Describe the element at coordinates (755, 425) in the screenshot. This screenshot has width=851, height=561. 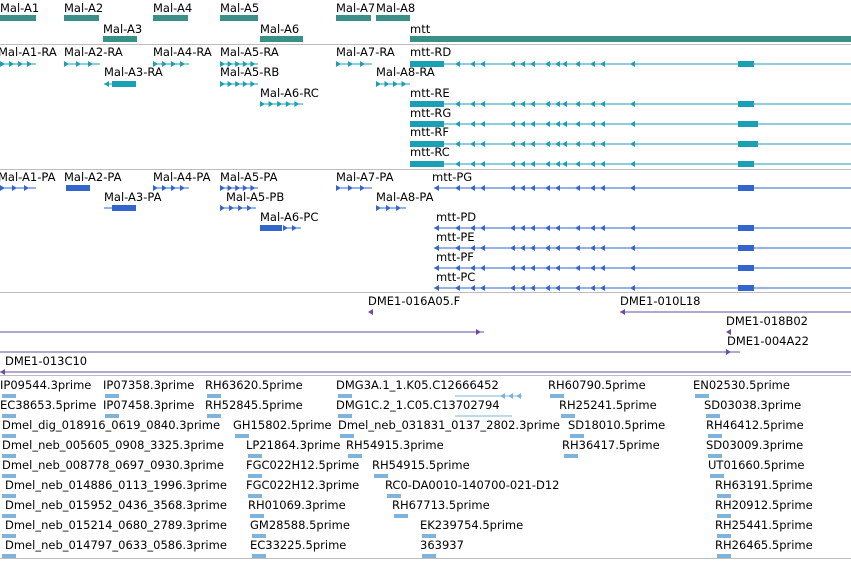
I see `est-label: RH46412.5prime` at that location.